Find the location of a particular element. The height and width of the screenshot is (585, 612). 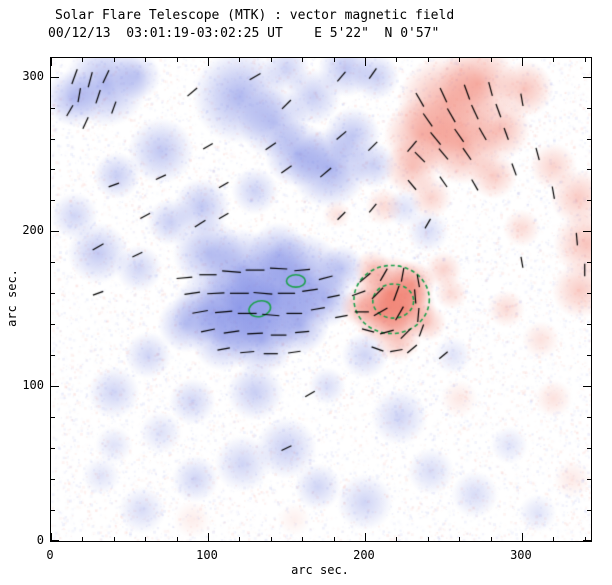

y-tick-label: 100 is located at coordinates (33, 385).